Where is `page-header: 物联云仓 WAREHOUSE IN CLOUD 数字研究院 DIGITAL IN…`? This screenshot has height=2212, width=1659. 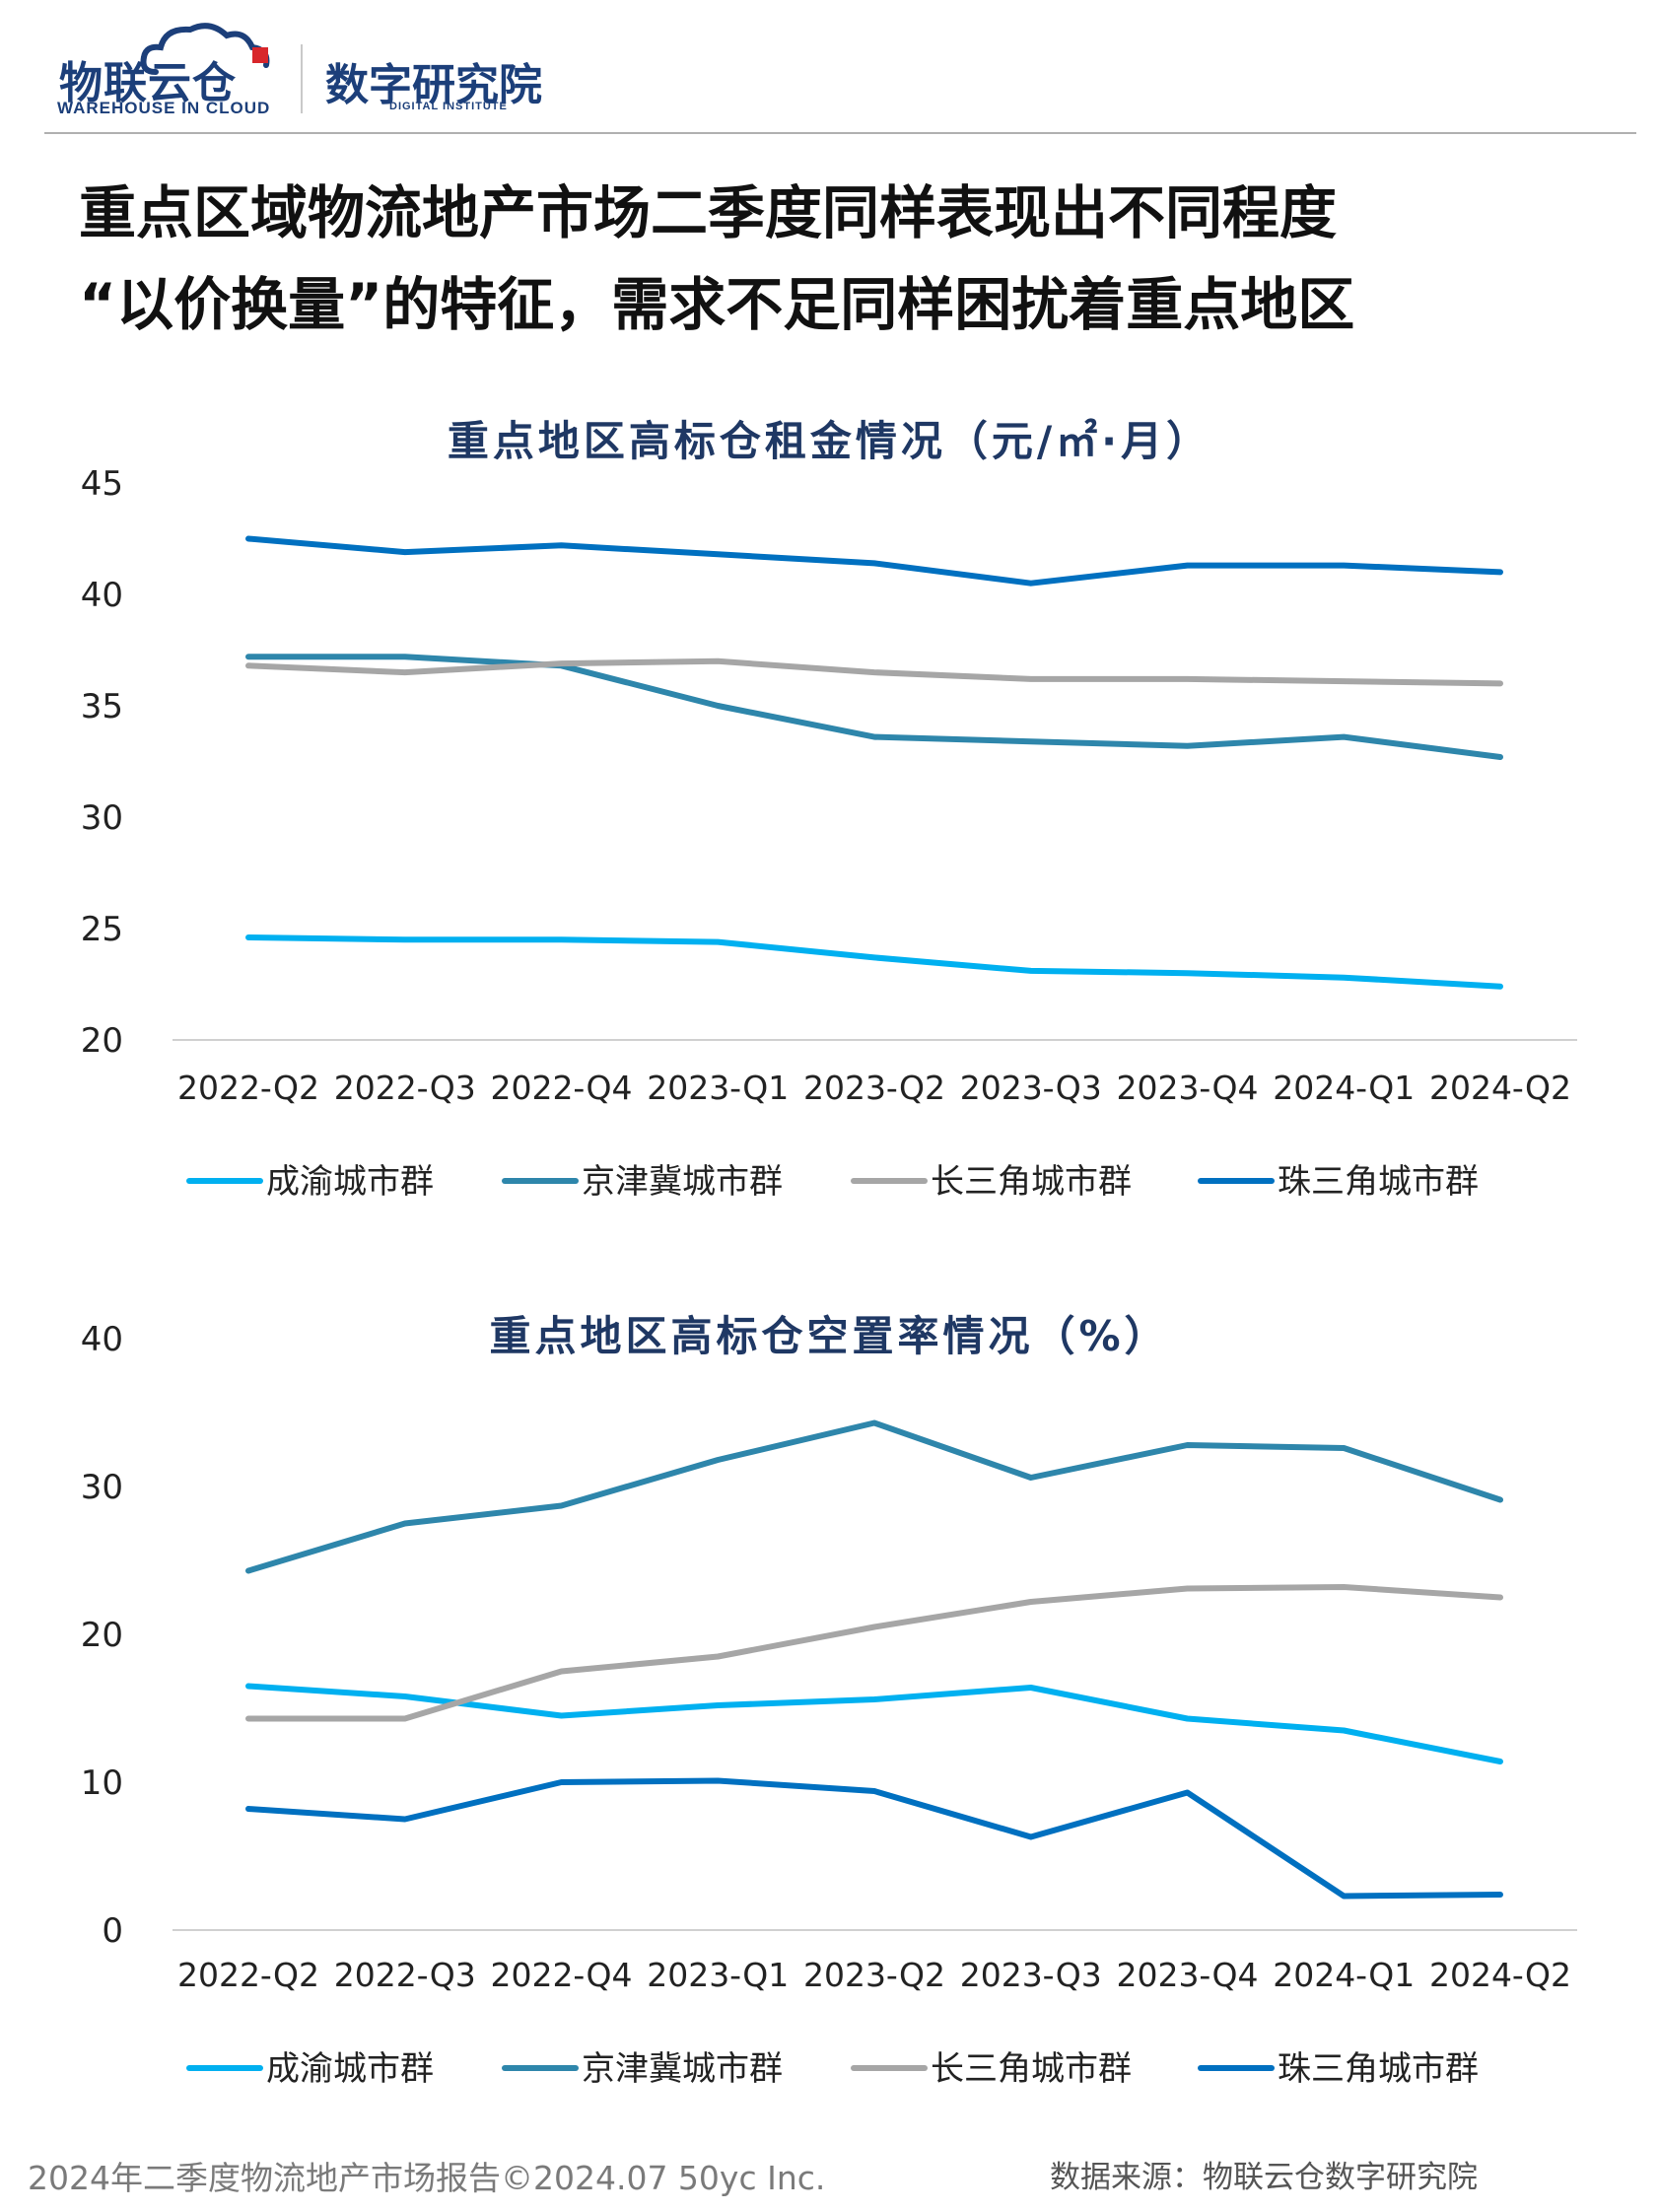
page-header: 物联云仓 WAREHOUSE IN CLOUD 数字研究院 DIGITAL IN… is located at coordinates (830, 69).